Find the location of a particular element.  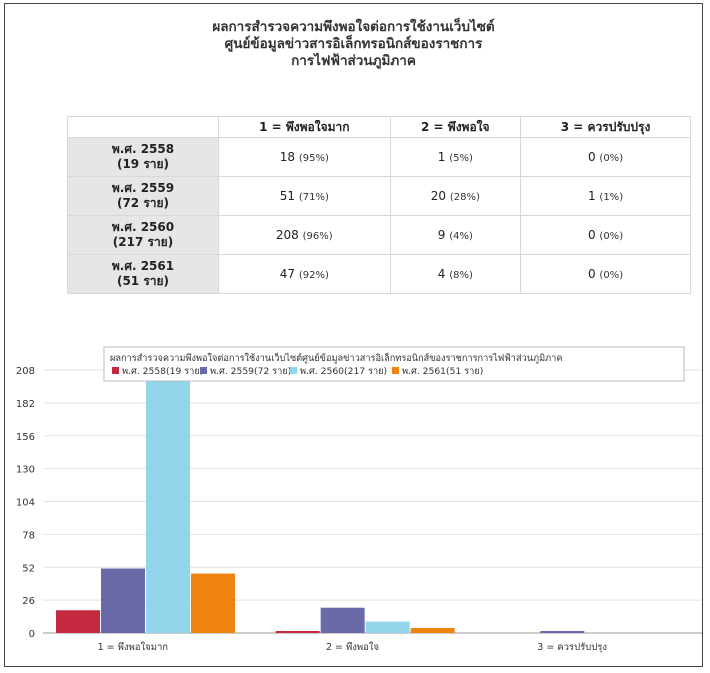

cell-count: 18 is located at coordinates (287, 157).